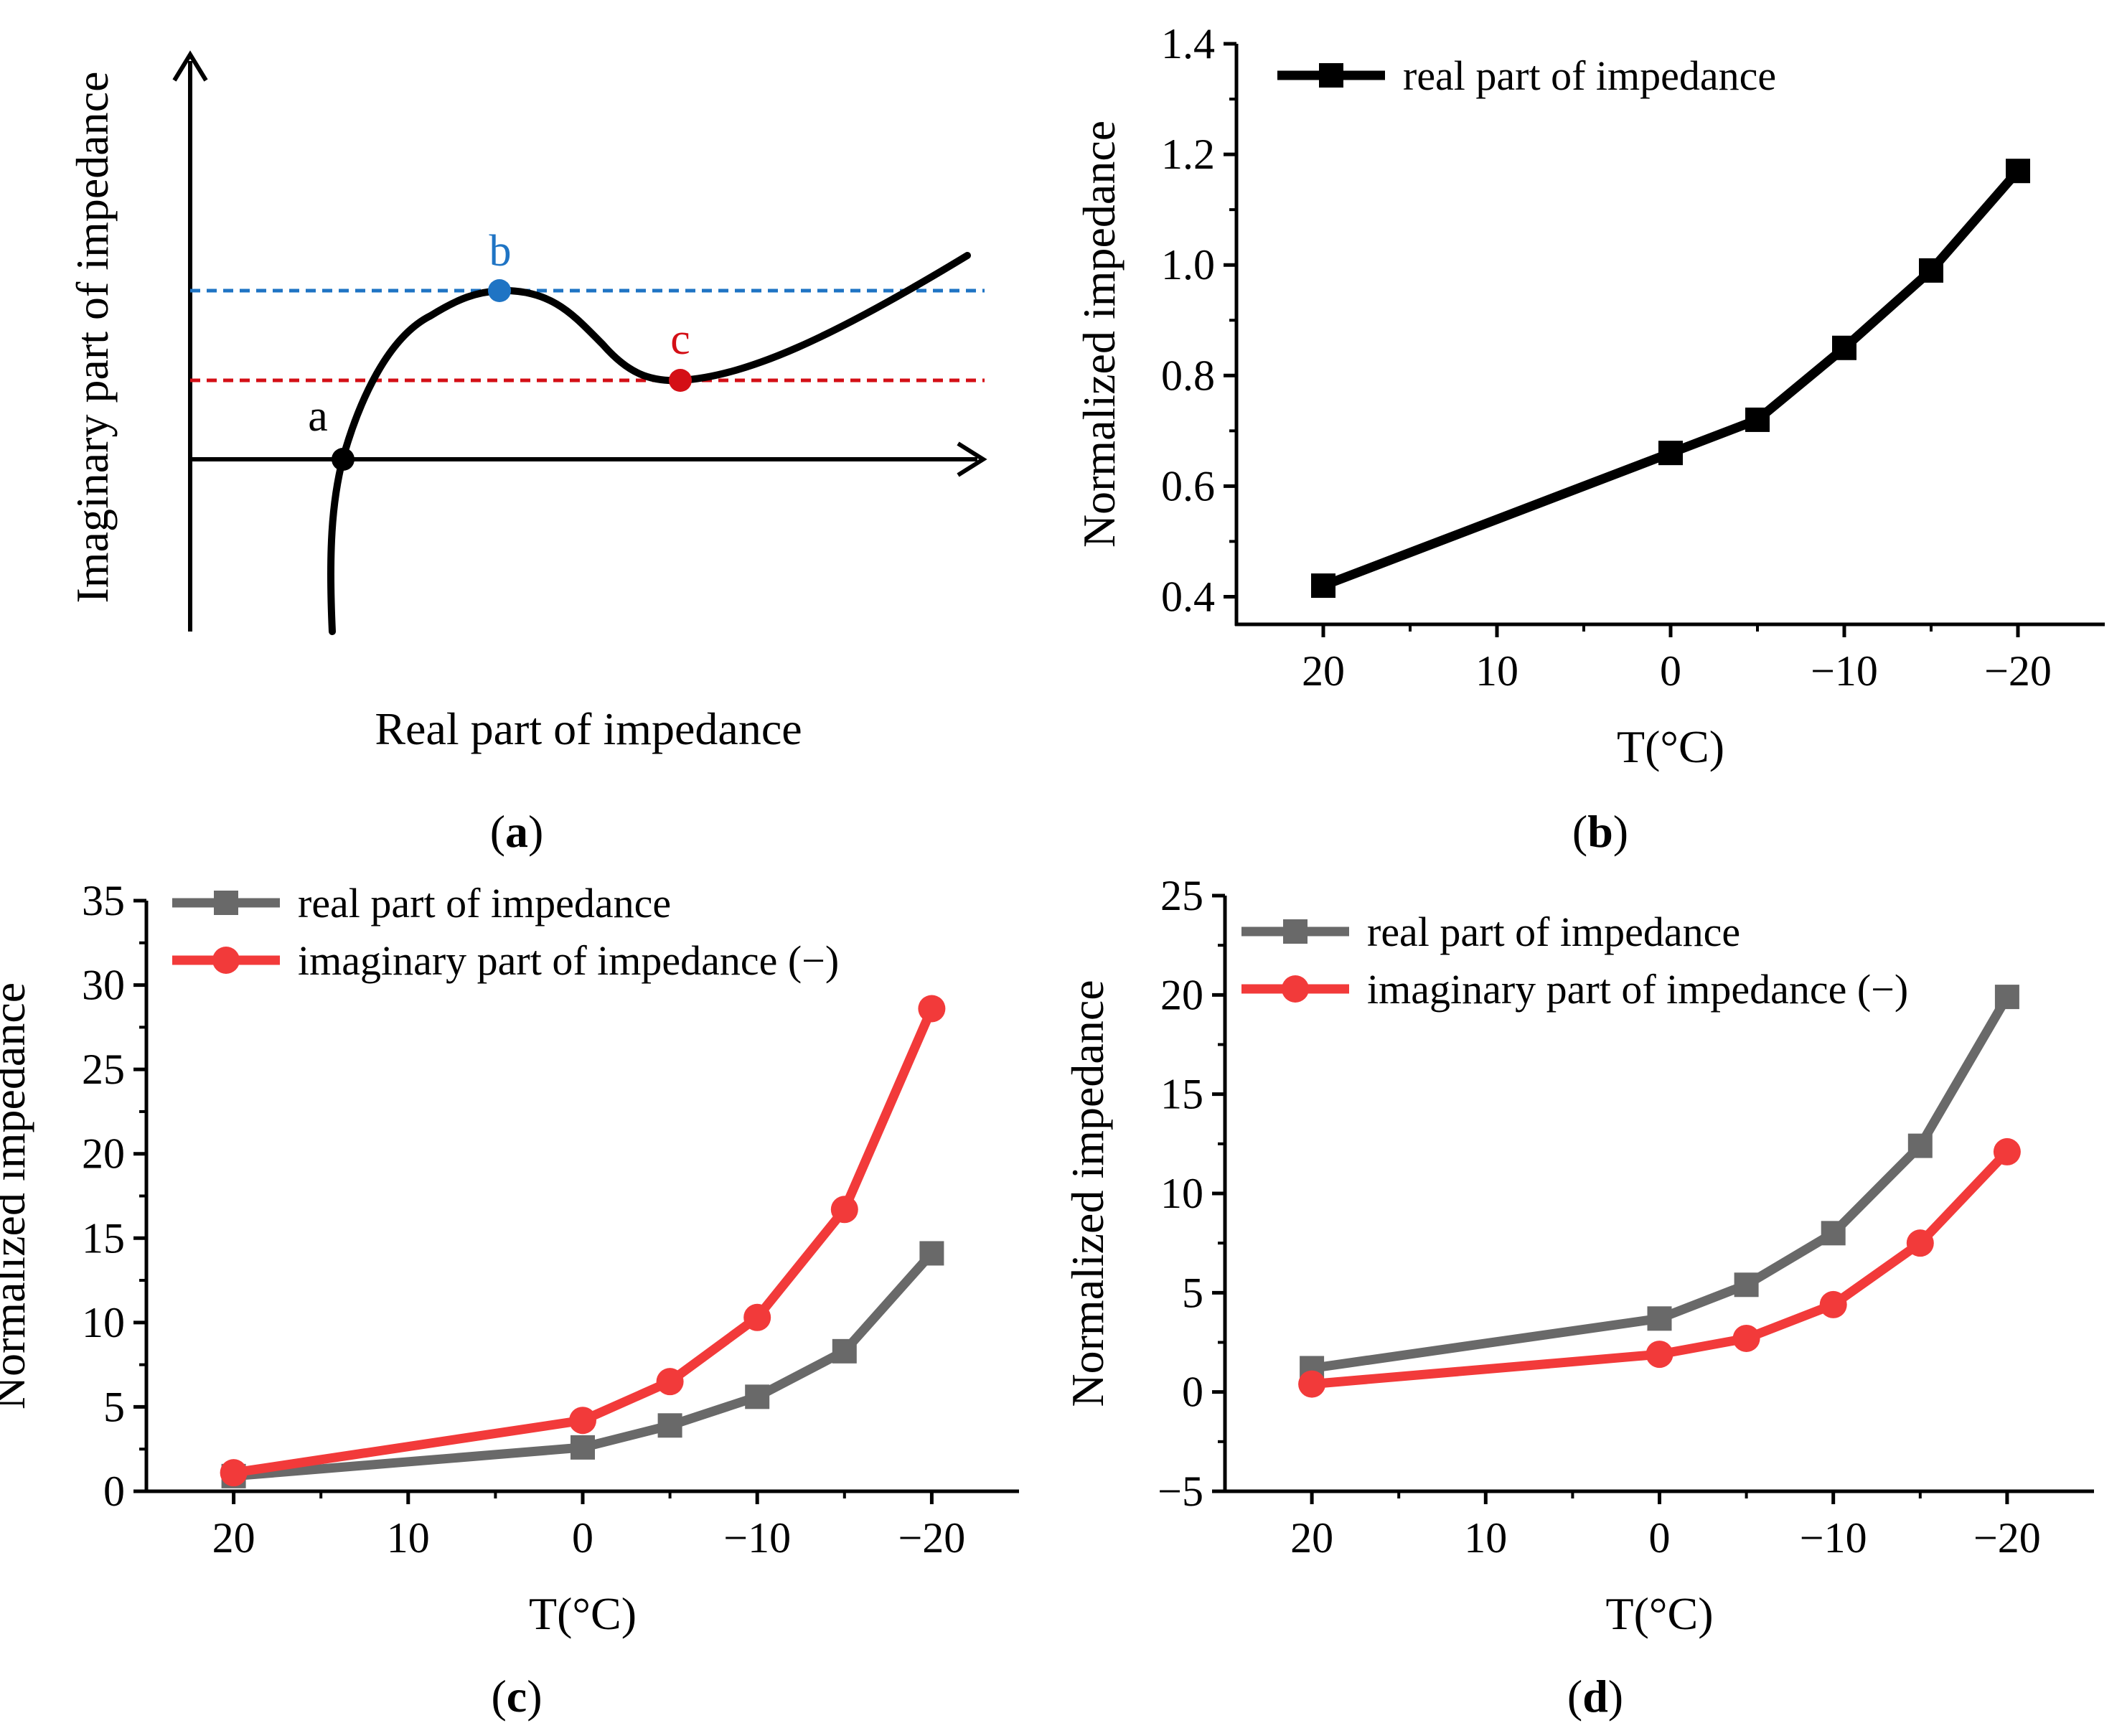 The width and height of the screenshot is (2122, 1736). I want to click on panel-label-letter: d, so click(1595, 1696).